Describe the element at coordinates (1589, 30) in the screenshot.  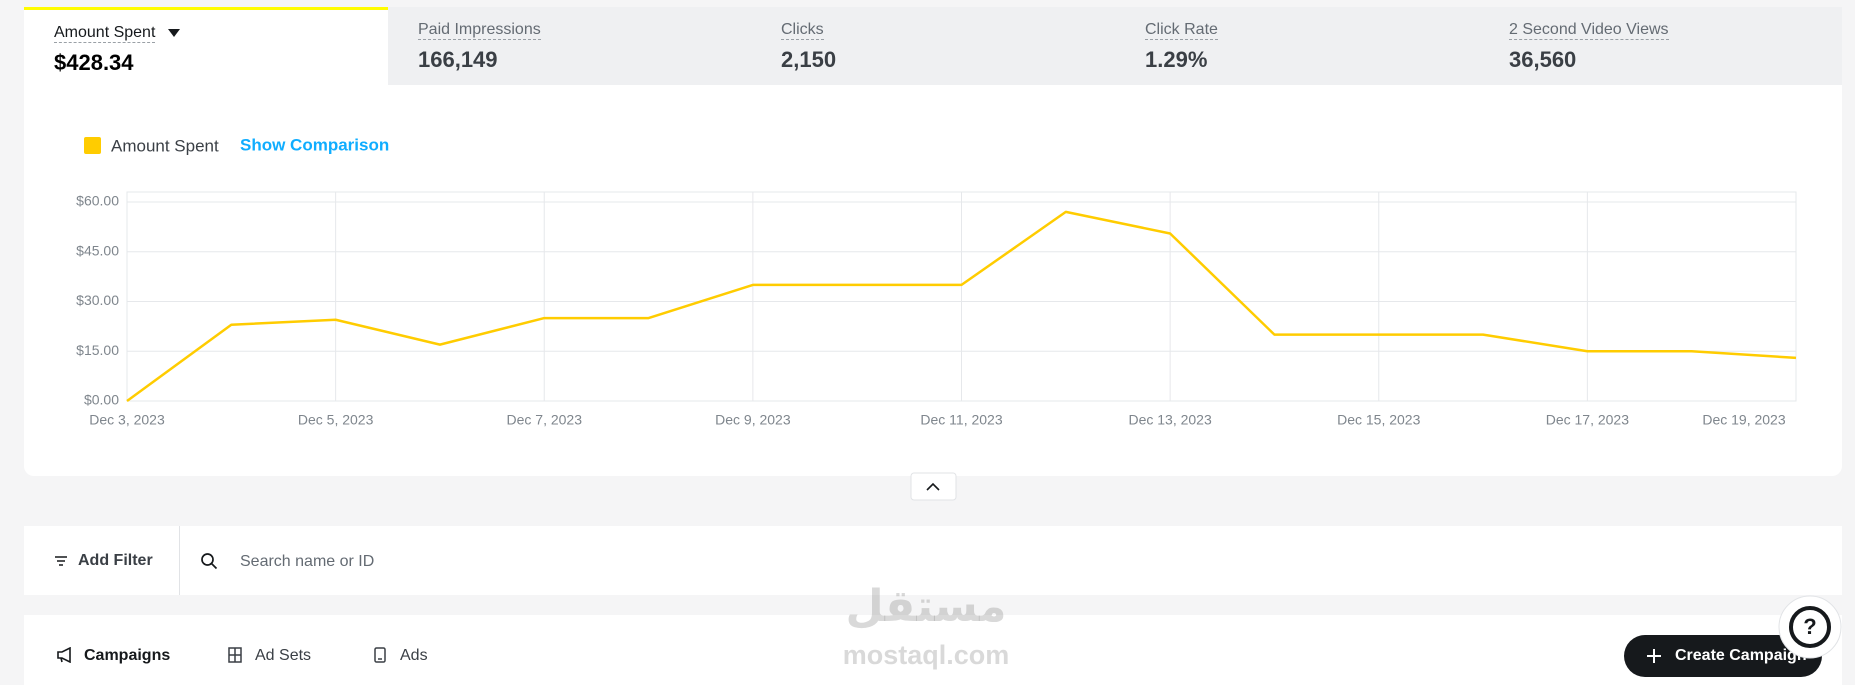
I see `metric-label: 2 Second Video Views` at that location.